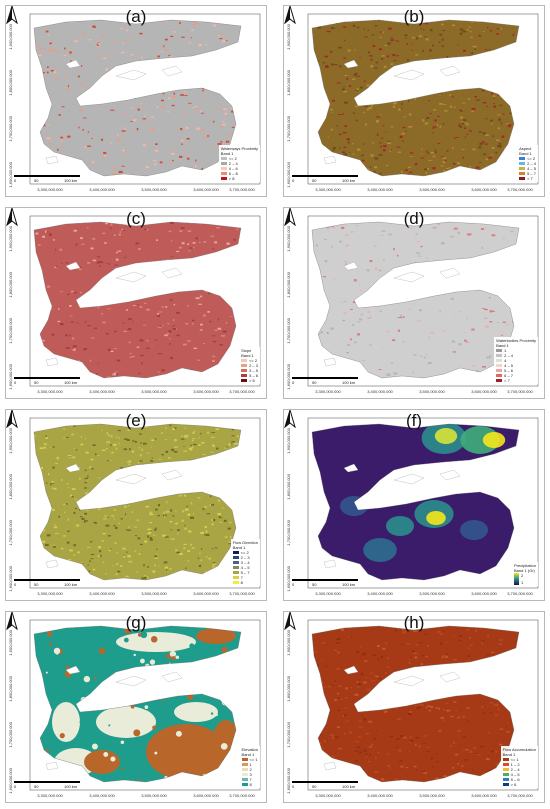 The height and width of the screenshot is (809, 550). I want to click on legend-entry: 2 – 4, so click(527, 163).